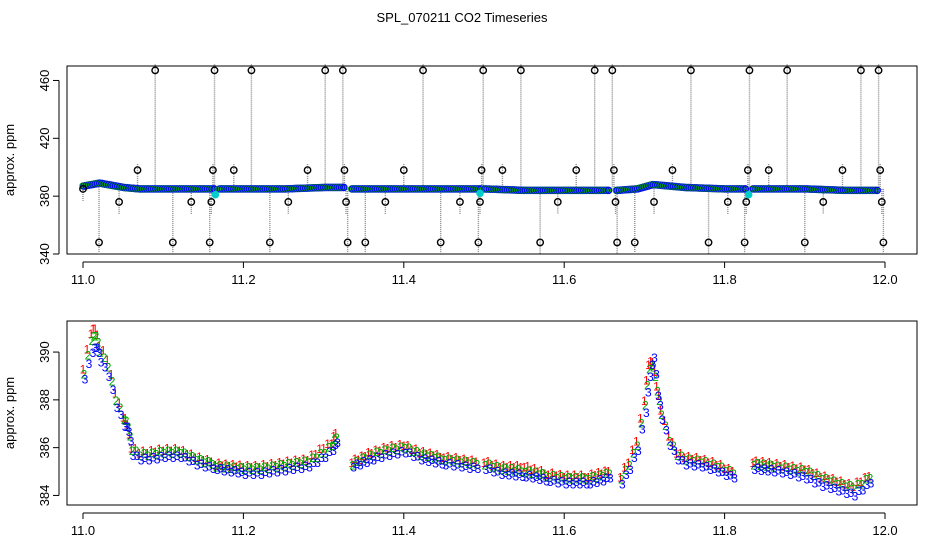 This screenshot has width=936, height=545. What do you see at coordinates (404, 530) in the screenshot?
I see `x-tick-label: 11.4` at bounding box center [404, 530].